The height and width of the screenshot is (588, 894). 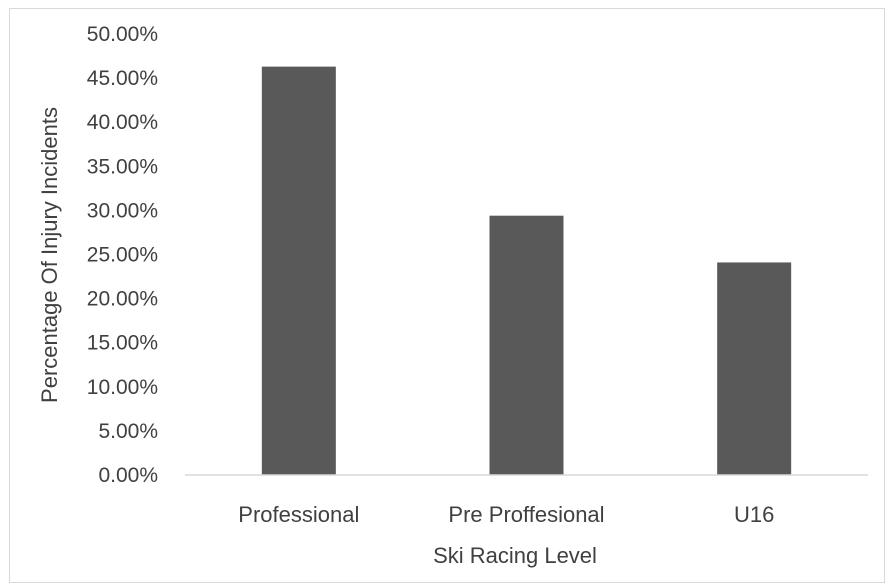 I want to click on x-axis-categories: Professional Pre Proffesional U16, so click(x=506, y=514).